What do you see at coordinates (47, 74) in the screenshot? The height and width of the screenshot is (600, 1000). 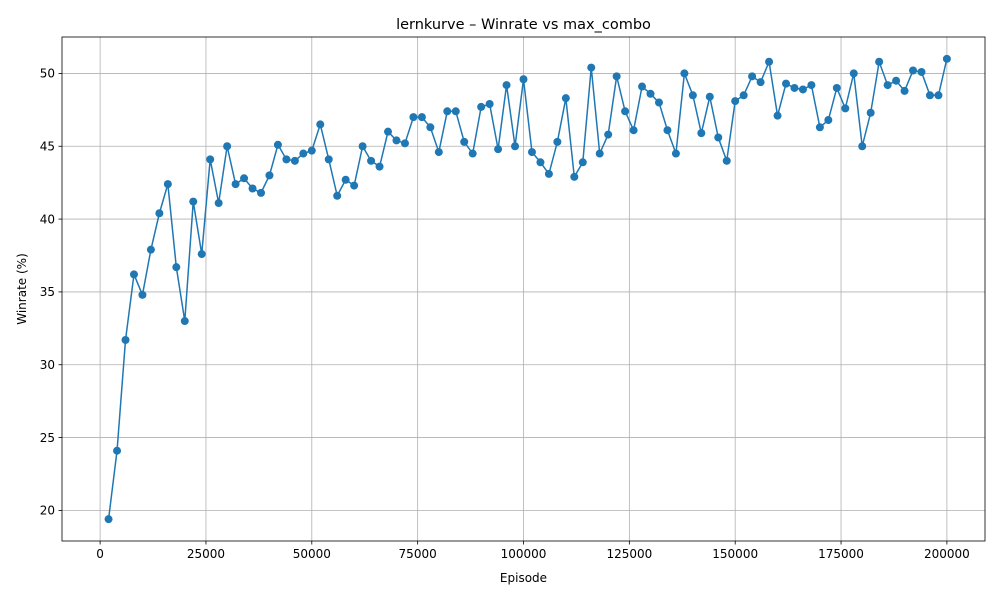 I see `y-tick-label: 50` at bounding box center [47, 74].